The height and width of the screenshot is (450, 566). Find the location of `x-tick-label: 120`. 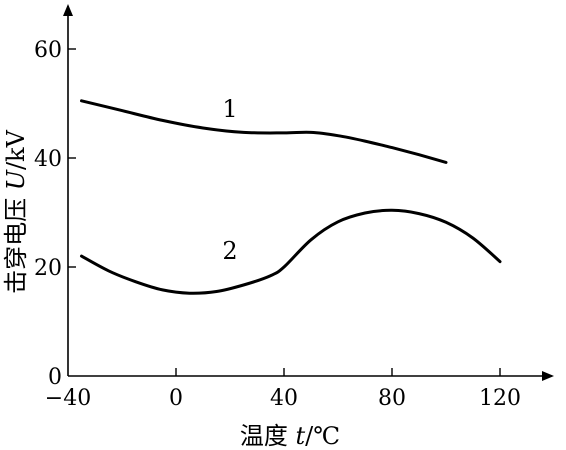

x-tick-label: 120 is located at coordinates (500, 398).